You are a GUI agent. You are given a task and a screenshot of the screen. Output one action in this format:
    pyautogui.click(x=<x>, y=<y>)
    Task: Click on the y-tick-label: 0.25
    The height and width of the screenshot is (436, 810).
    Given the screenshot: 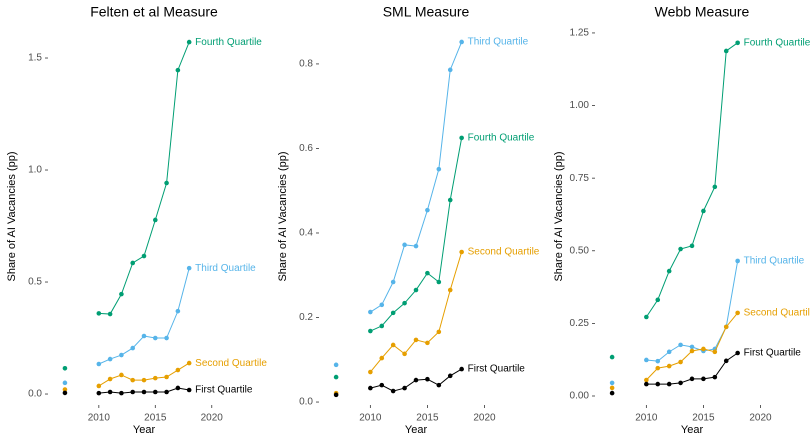 What is the action you would take?
    pyautogui.click(x=580, y=323)
    